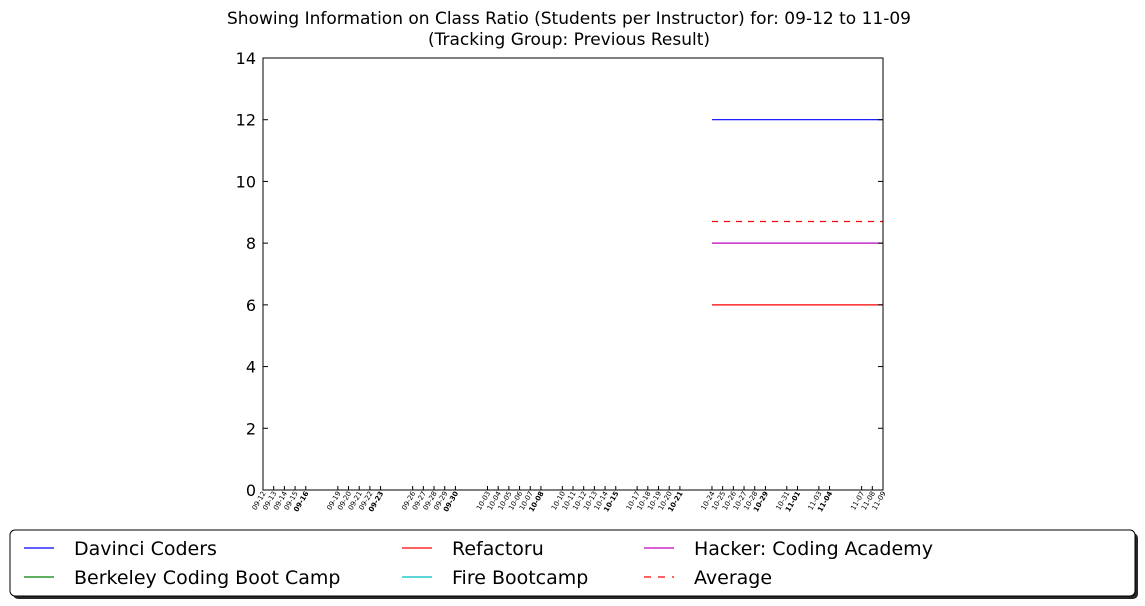  I want to click on legend-label: Hacker: Coding Academy, so click(813, 549).